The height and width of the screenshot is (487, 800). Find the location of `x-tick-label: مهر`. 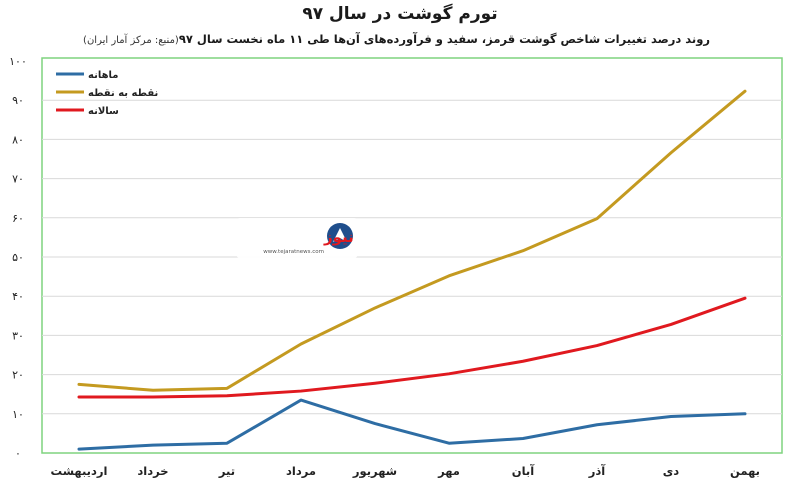

x-tick-label: مهر is located at coordinates (448, 471).